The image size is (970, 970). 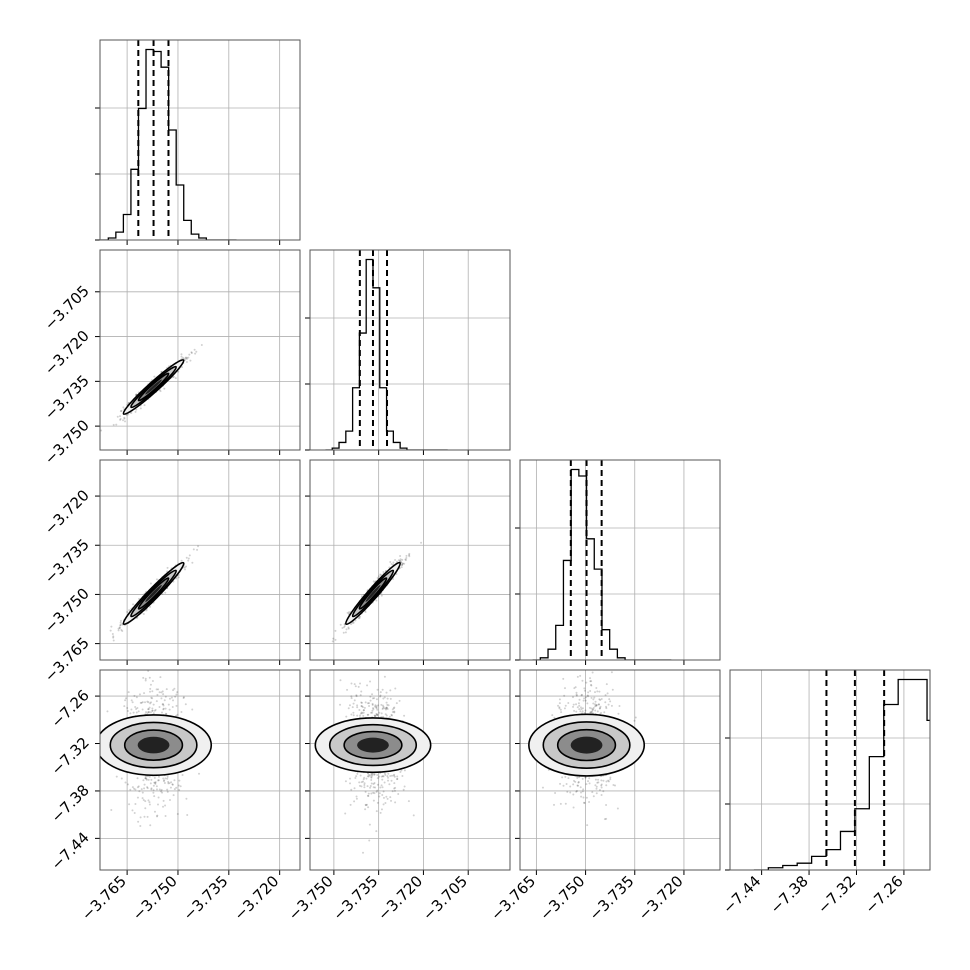 I want to click on density-layer, so click(x=587, y=744).